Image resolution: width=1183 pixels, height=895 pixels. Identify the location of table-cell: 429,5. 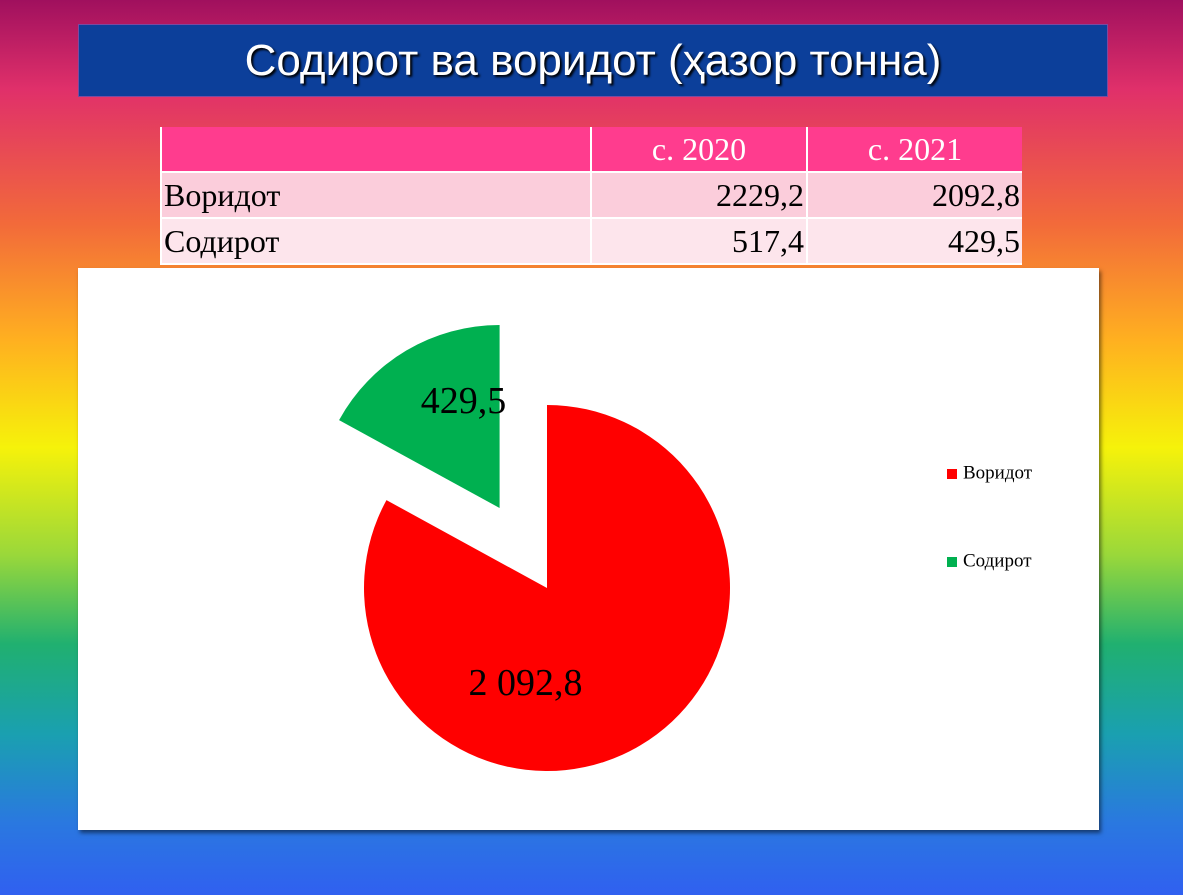
(914, 241).